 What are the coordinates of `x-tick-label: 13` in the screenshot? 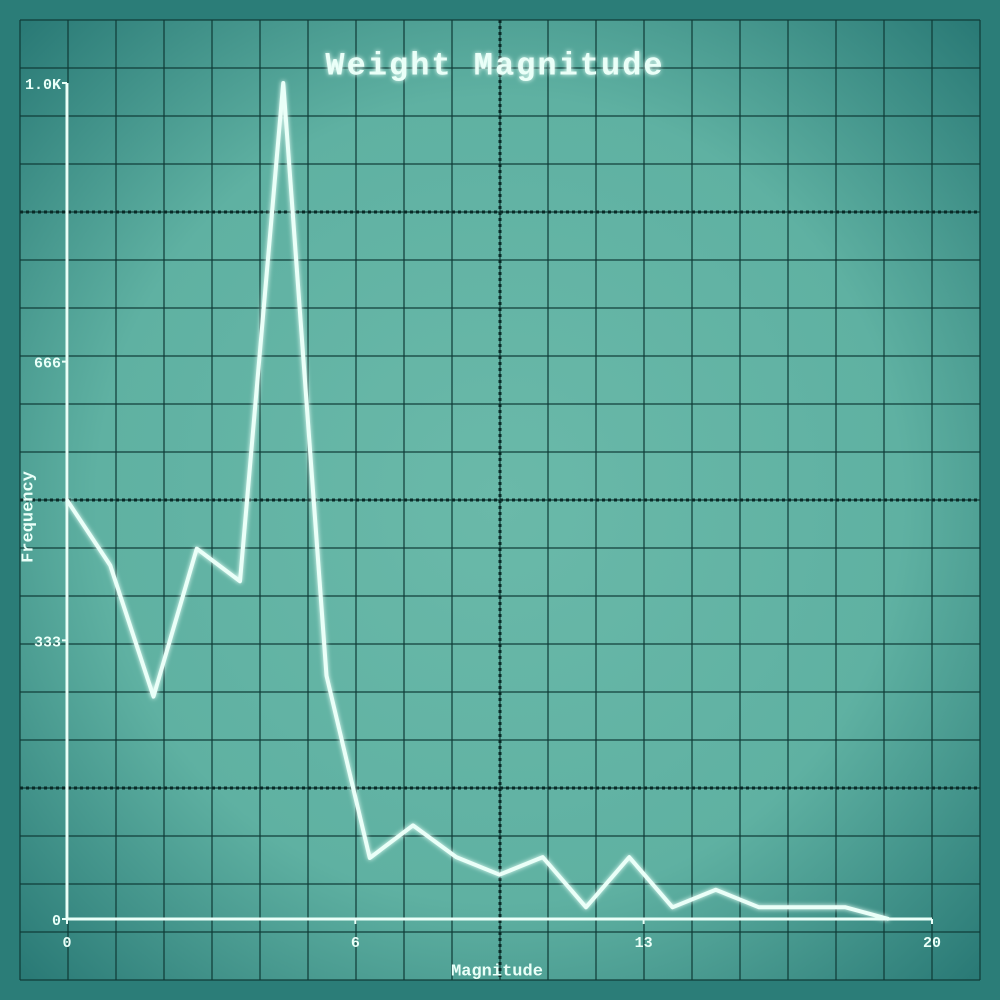 It's located at (644, 943).